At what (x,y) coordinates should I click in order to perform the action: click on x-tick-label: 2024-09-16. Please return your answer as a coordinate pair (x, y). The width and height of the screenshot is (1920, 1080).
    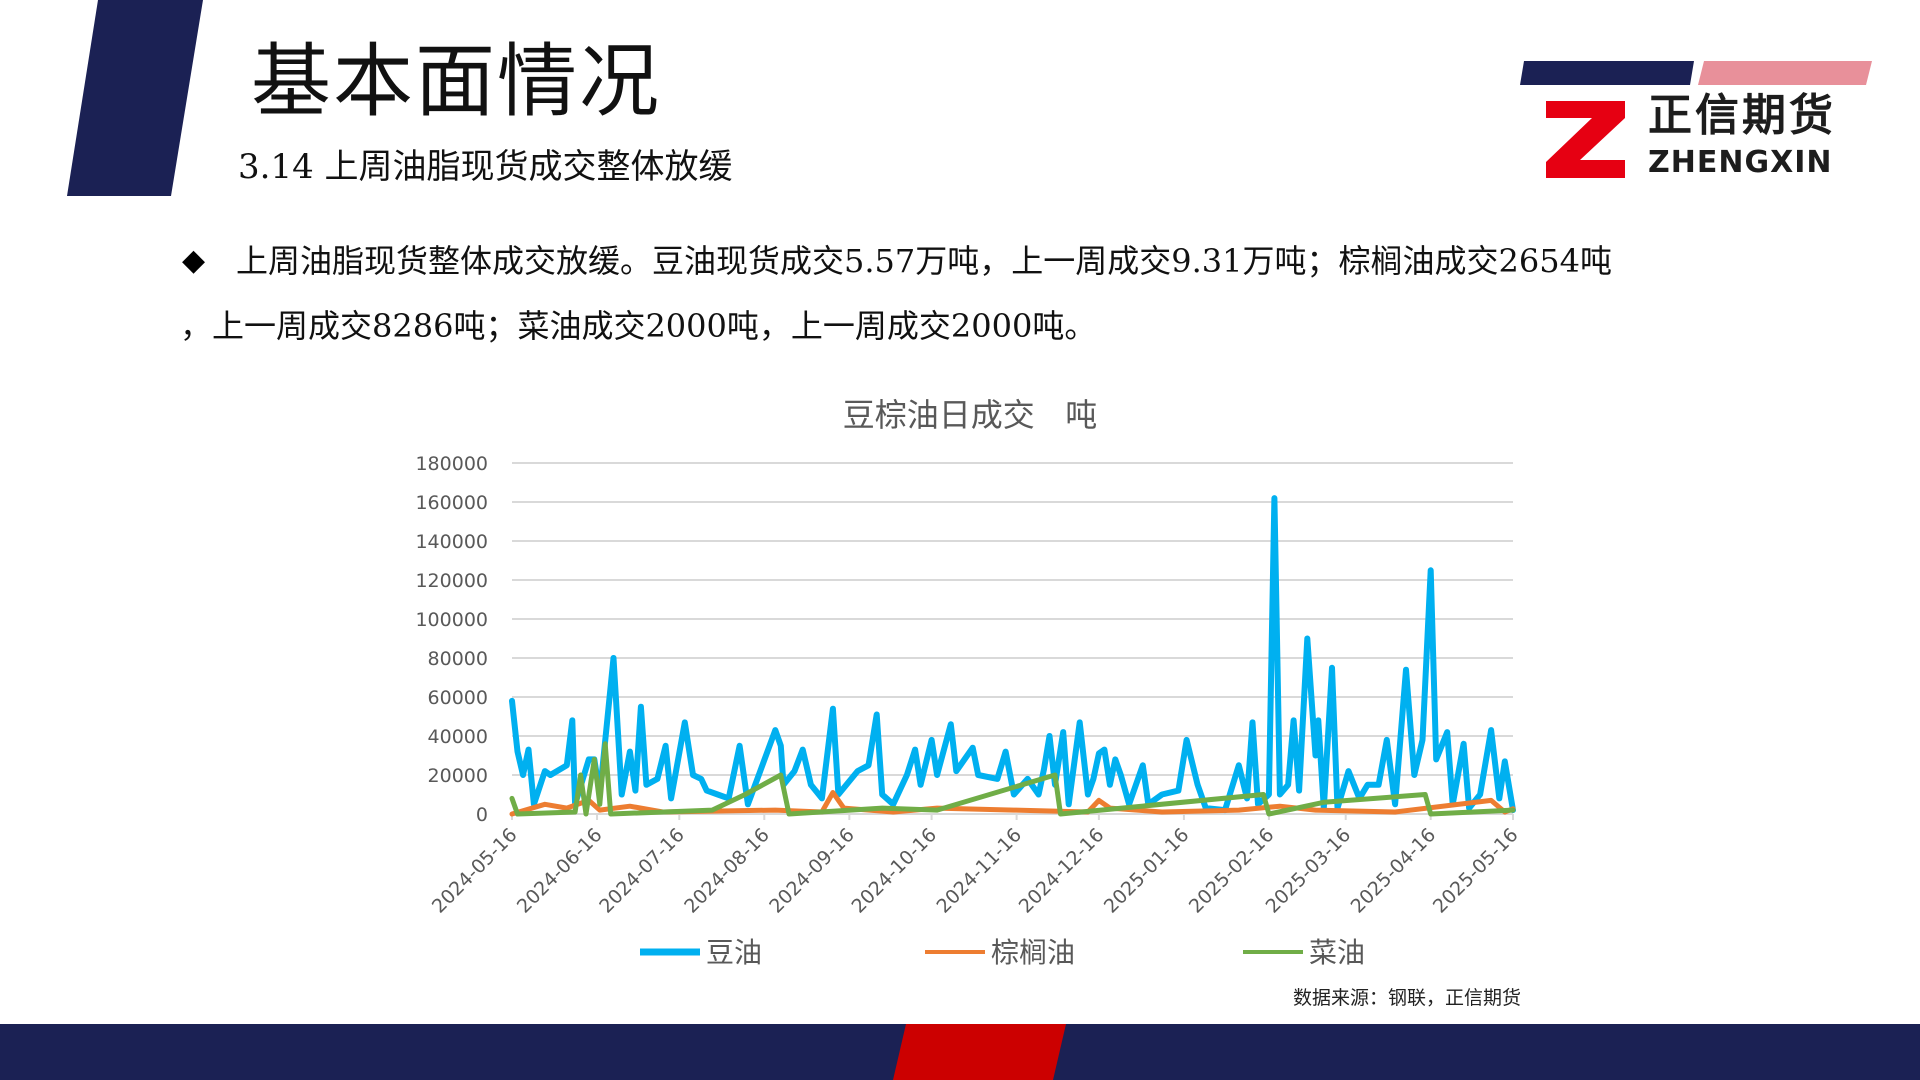
    Looking at the image, I should click on (812, 871).